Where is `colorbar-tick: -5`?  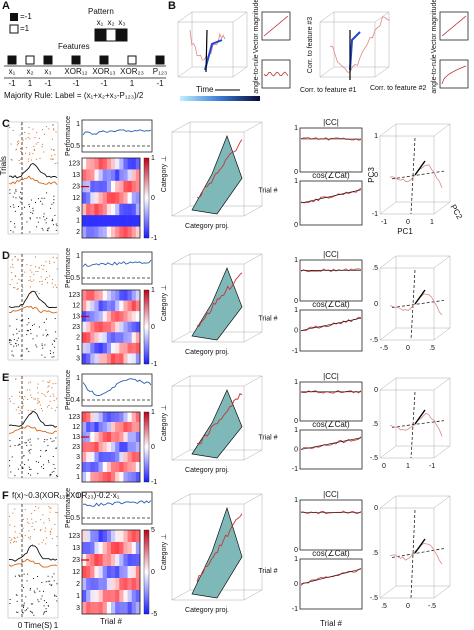 colorbar-tick: -5 is located at coordinates (154, 614).